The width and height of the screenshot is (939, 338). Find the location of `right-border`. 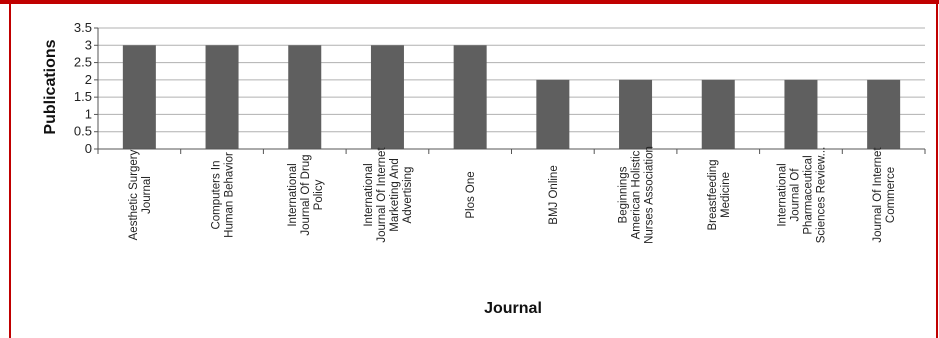

right-border is located at coordinates (937, 171).